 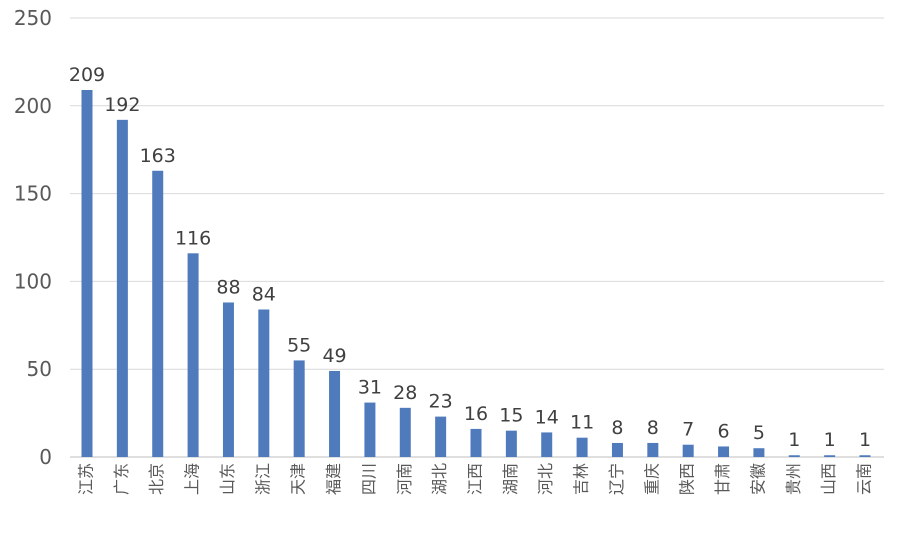 I want to click on watermark: 大数跨境, so click(x=55, y=510).